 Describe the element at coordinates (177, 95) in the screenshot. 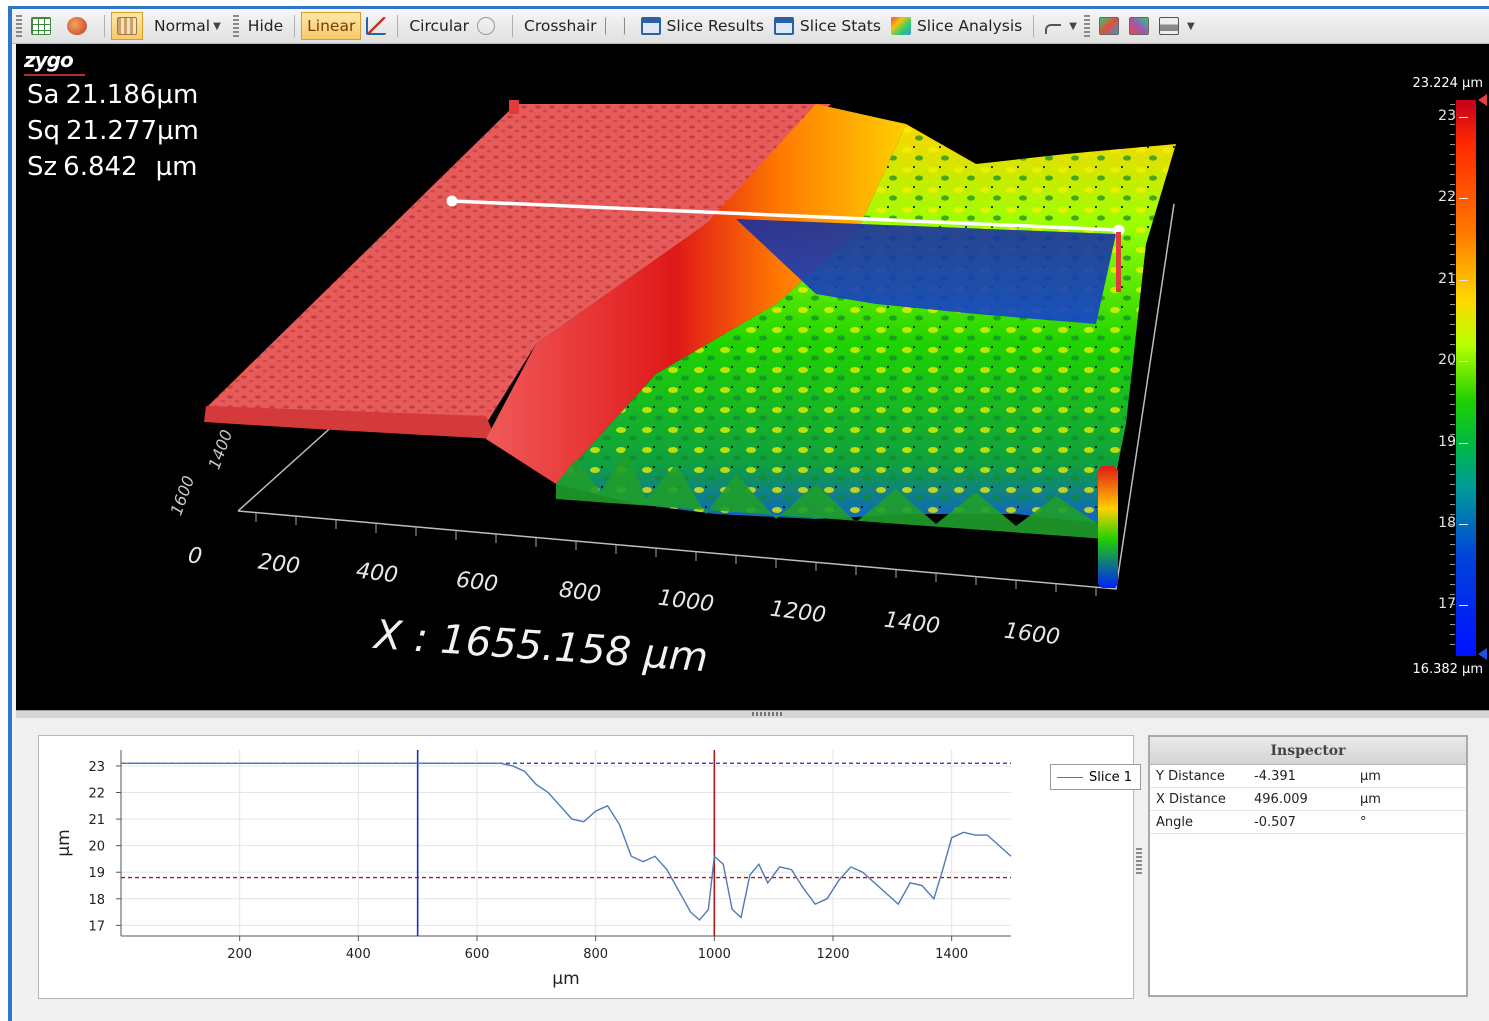

I see `stat-sa-unit: µm` at that location.